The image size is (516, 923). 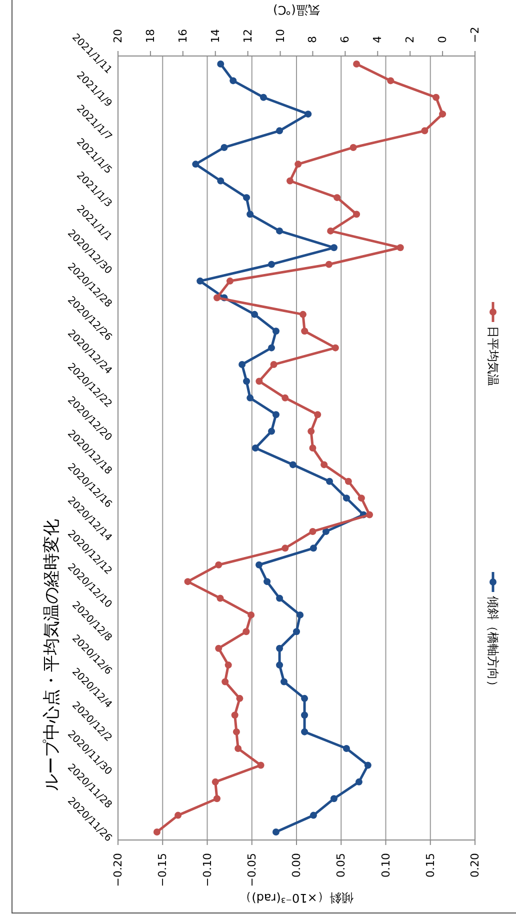 What do you see at coordinates (118, 870) in the screenshot?
I see `x-tick-label: −0.20` at bounding box center [118, 870].